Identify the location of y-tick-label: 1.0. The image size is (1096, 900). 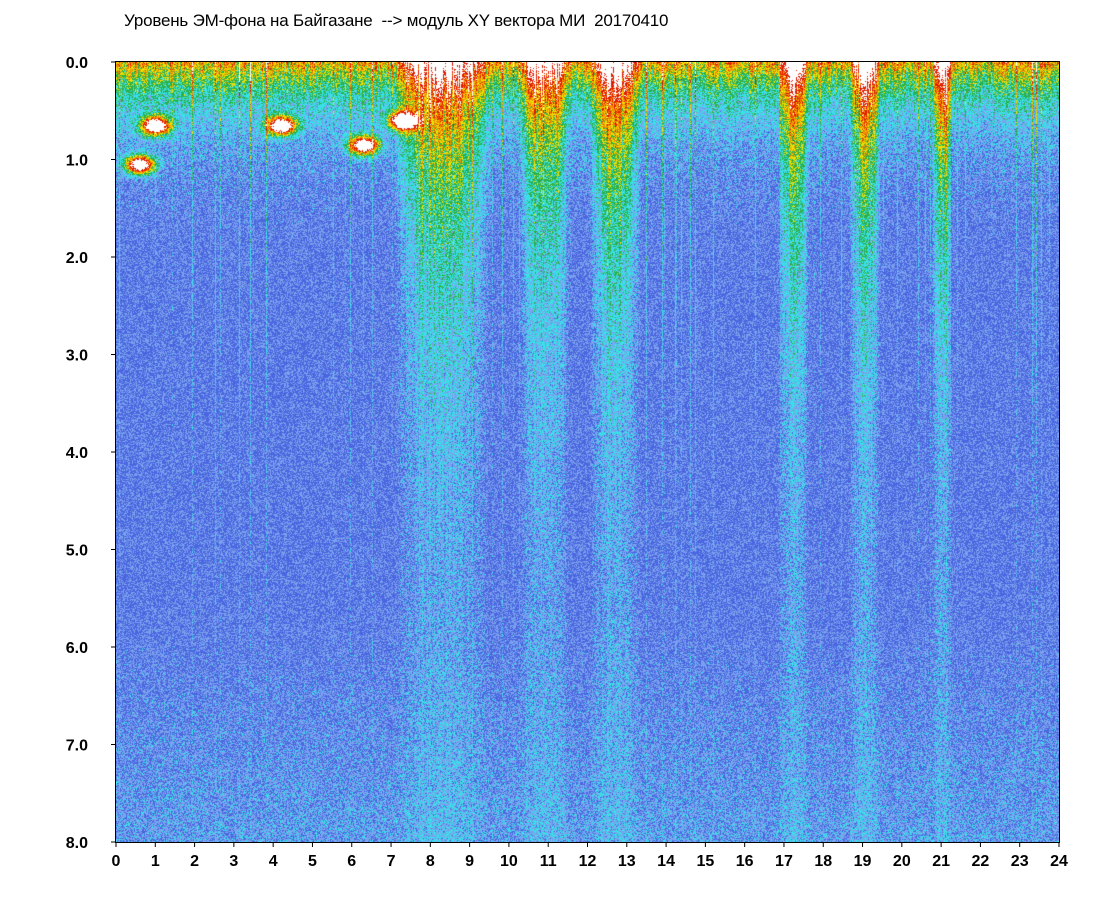
(77, 161).